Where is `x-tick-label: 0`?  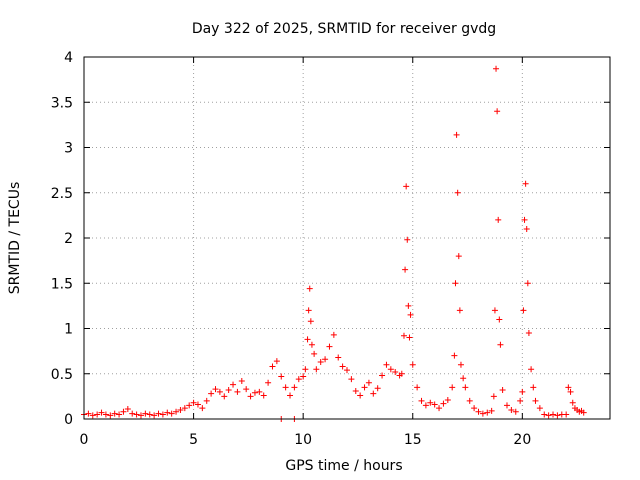 x-tick-label: 0 is located at coordinates (84, 440).